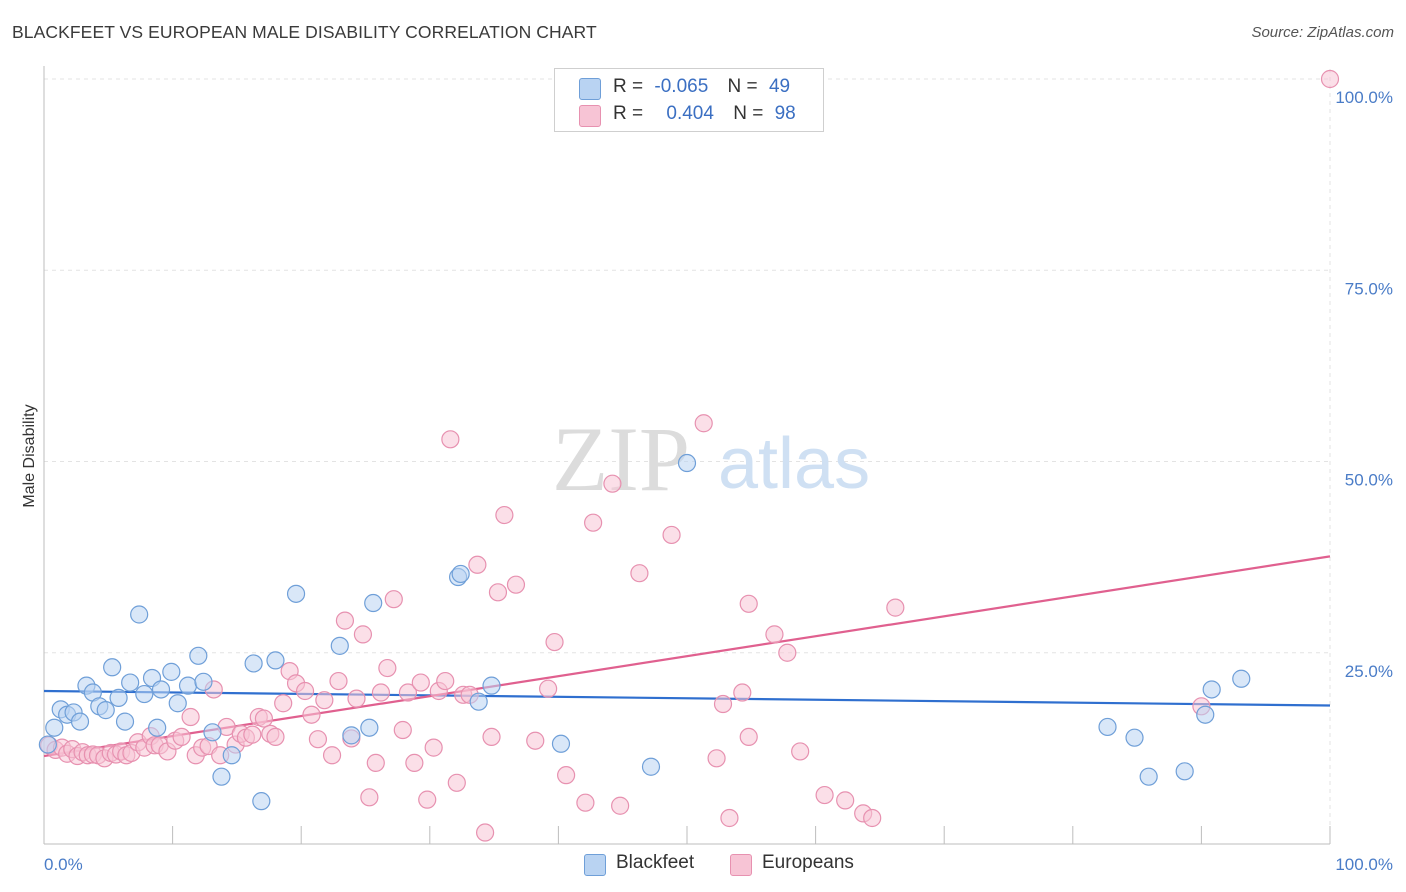 This screenshot has height=892, width=1406. Describe the element at coordinates (794, 464) in the screenshot. I see `watermark-atlas: atlas` at that location.